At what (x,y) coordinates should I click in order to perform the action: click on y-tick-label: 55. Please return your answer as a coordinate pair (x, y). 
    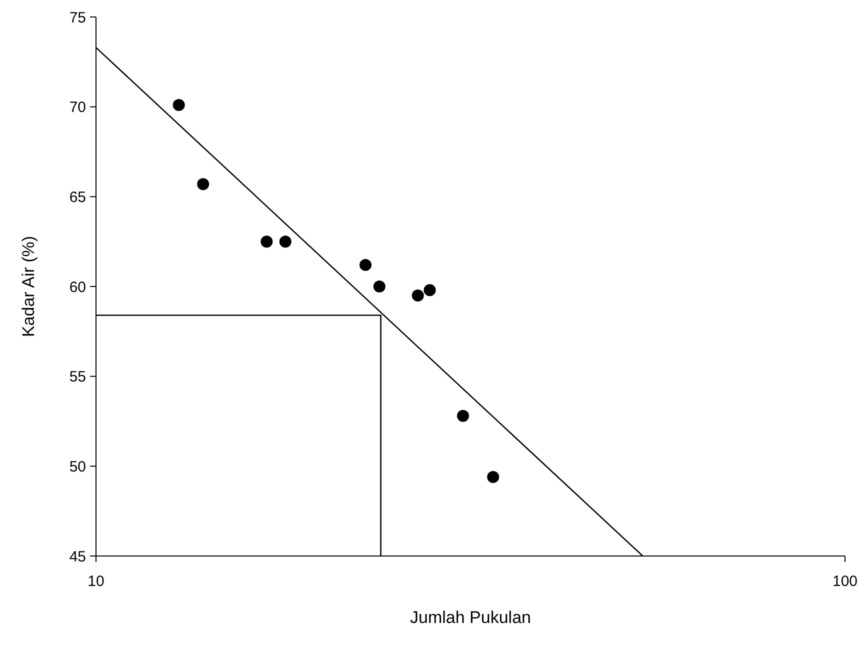
    Looking at the image, I should click on (77, 377).